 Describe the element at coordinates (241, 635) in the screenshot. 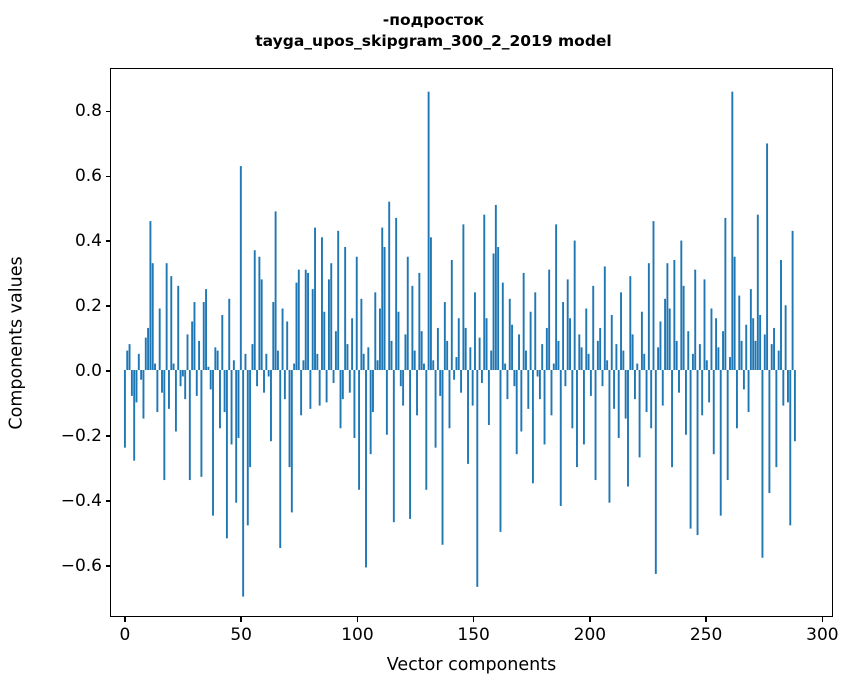

I see `x-tick-label: 50` at that location.